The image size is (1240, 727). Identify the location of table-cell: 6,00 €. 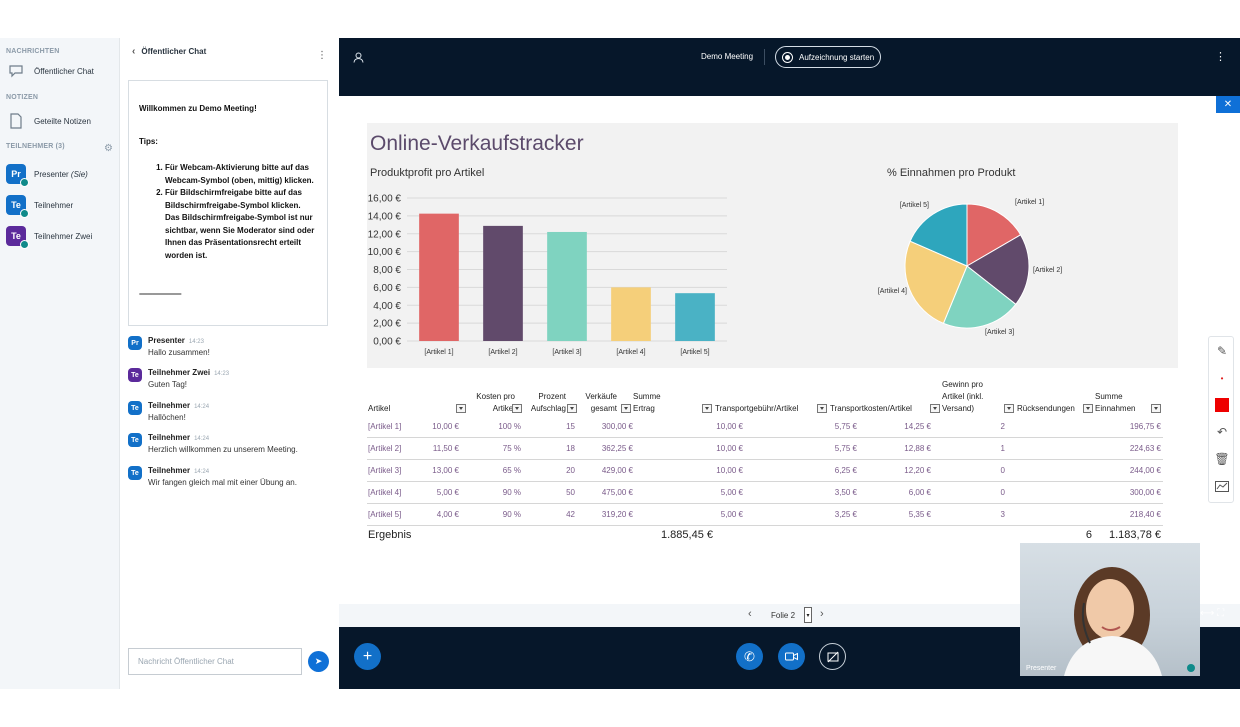
(919, 492).